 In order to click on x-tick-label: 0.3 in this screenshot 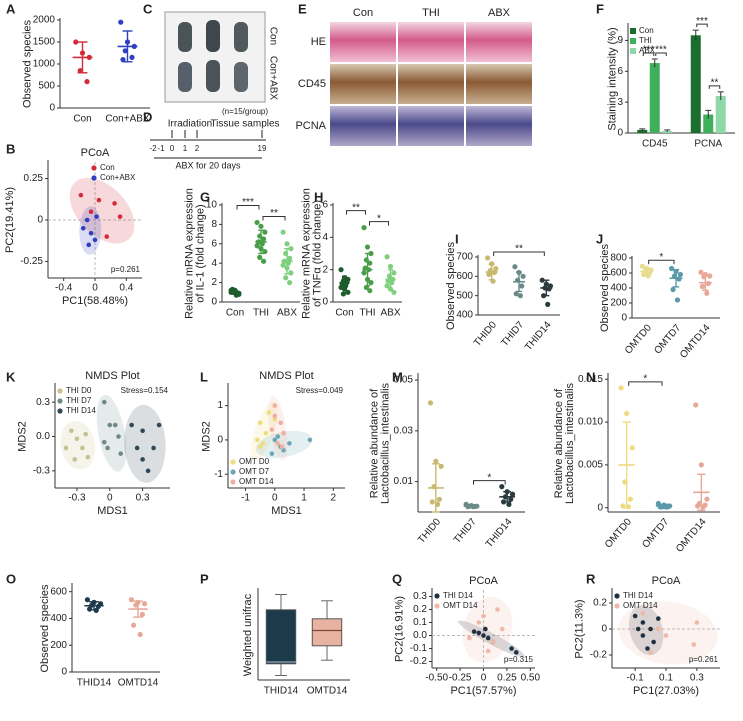, I will do `click(143, 498)`.